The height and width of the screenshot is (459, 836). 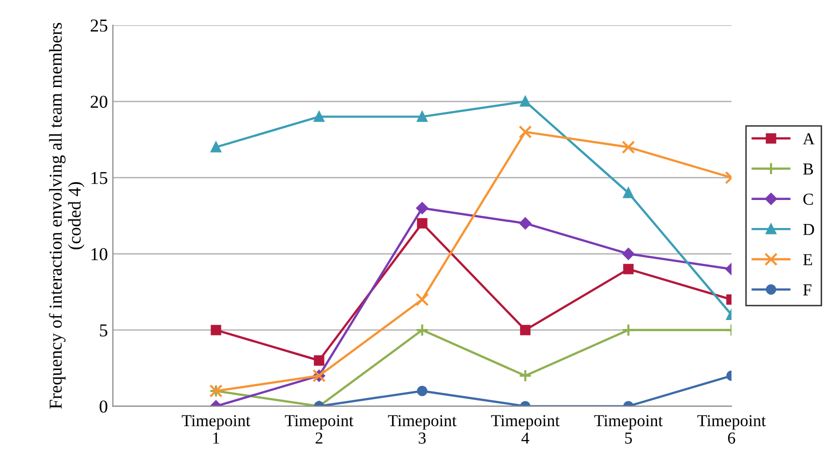 I want to click on legend-label: C, so click(x=808, y=199).